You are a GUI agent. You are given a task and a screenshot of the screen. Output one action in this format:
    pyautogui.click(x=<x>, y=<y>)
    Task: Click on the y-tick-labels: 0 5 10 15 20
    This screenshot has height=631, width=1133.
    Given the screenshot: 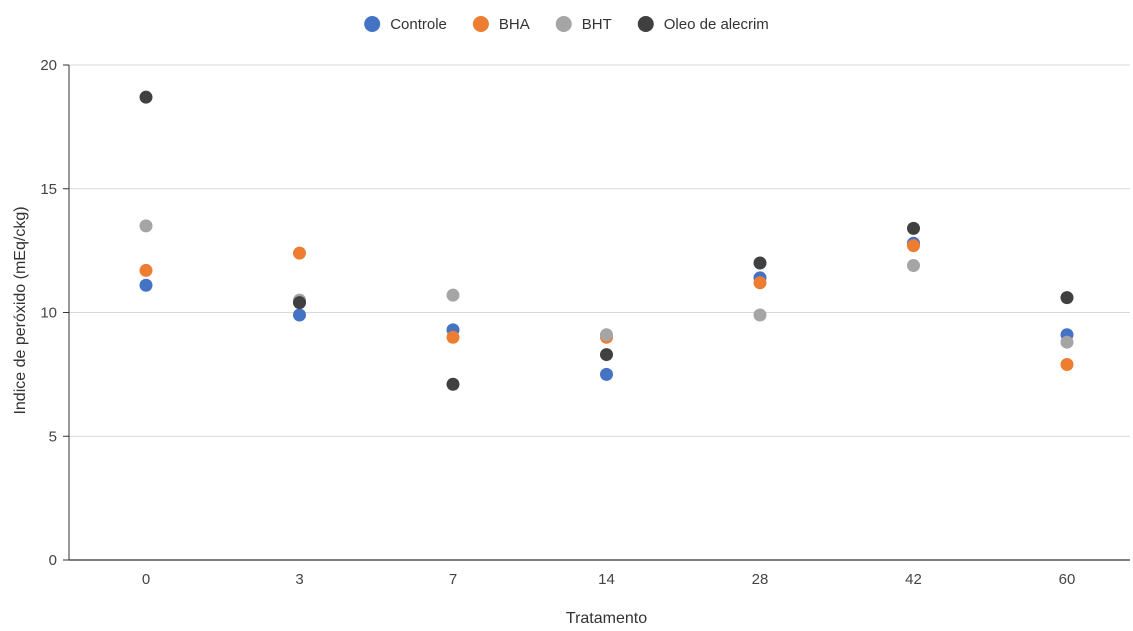 What is the action you would take?
    pyautogui.click(x=48, y=313)
    